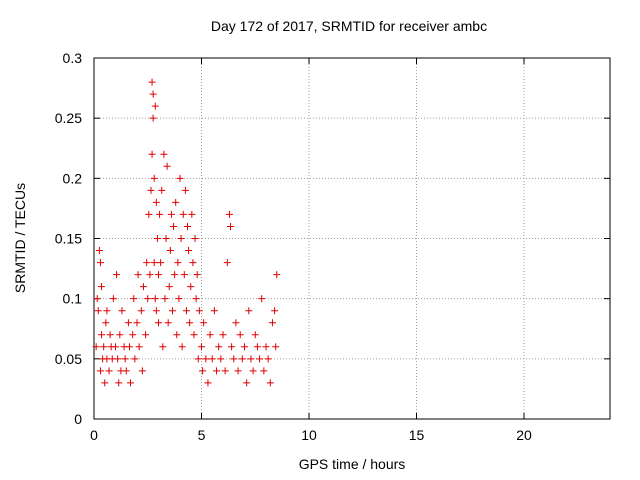 This screenshot has height=480, width=640. Describe the element at coordinates (352, 464) in the screenshot. I see `x-axis-label: GPS time / hours` at that location.